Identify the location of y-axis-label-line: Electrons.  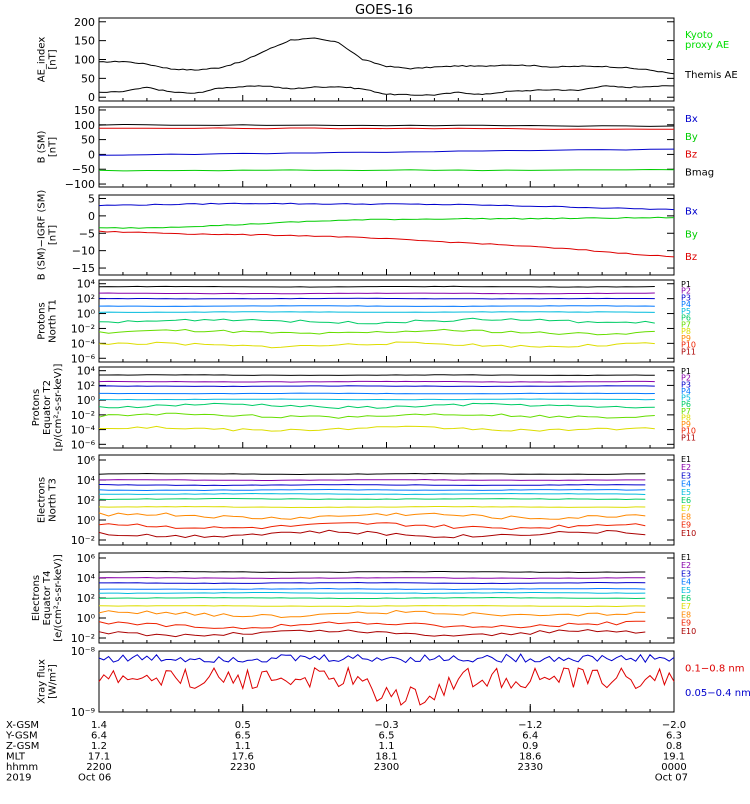
(42, 500).